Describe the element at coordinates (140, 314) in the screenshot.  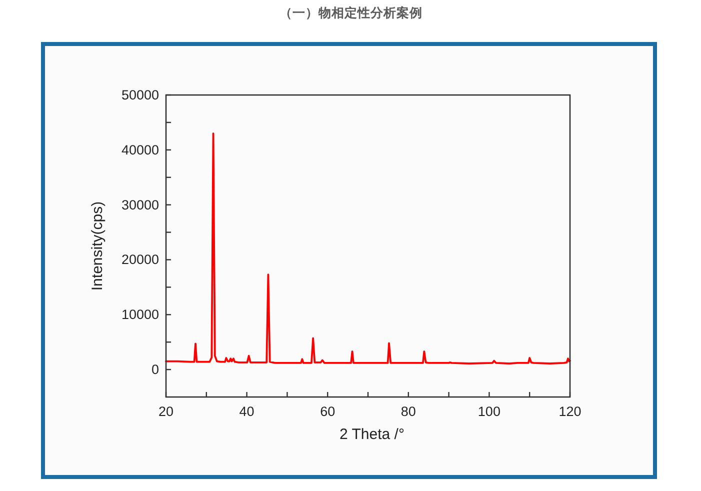
I see `y-tick-label: 10000` at that location.